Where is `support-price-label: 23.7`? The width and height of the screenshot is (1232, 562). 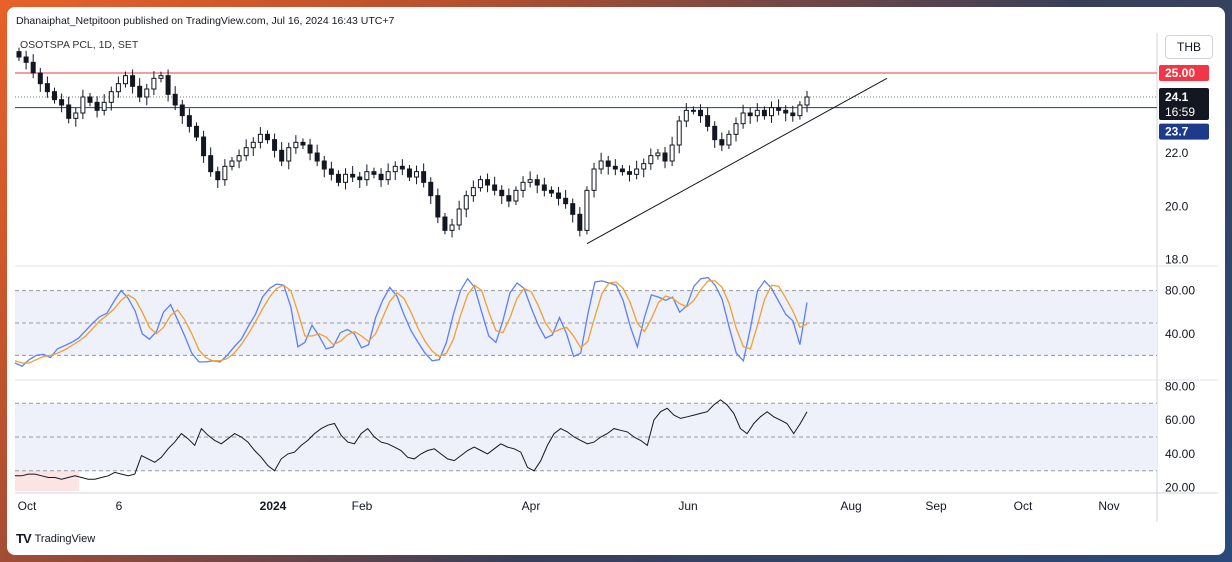
support-price-label: 23.7 is located at coordinates (1177, 132).